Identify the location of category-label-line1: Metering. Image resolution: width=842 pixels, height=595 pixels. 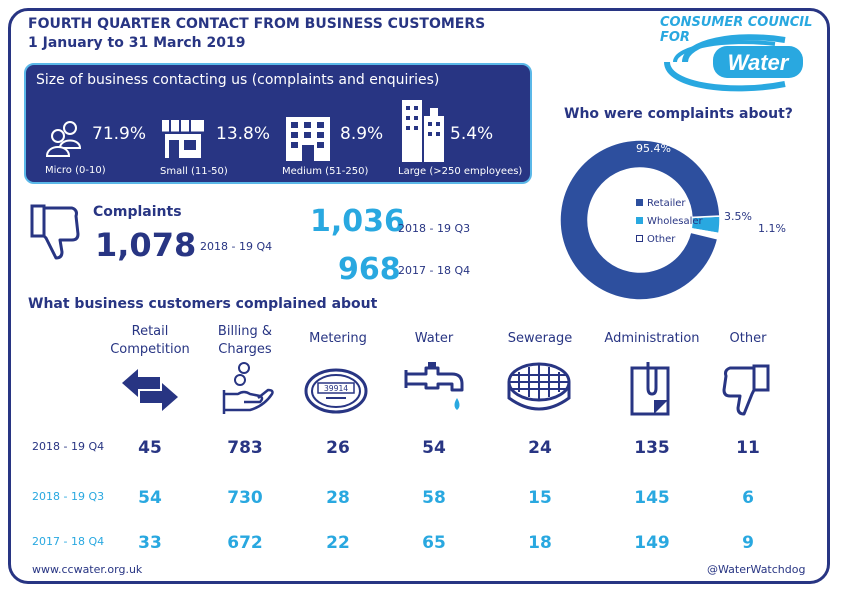
(338, 338).